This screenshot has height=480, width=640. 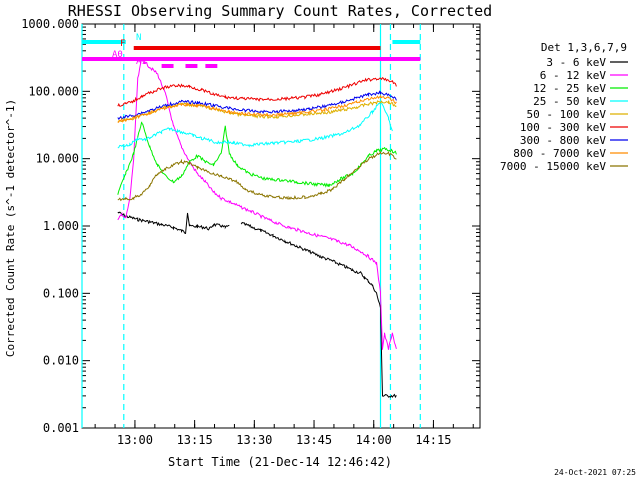 What do you see at coordinates (569, 101) in the screenshot?
I see `legend-label: 25 - 50 keV` at bounding box center [569, 101].